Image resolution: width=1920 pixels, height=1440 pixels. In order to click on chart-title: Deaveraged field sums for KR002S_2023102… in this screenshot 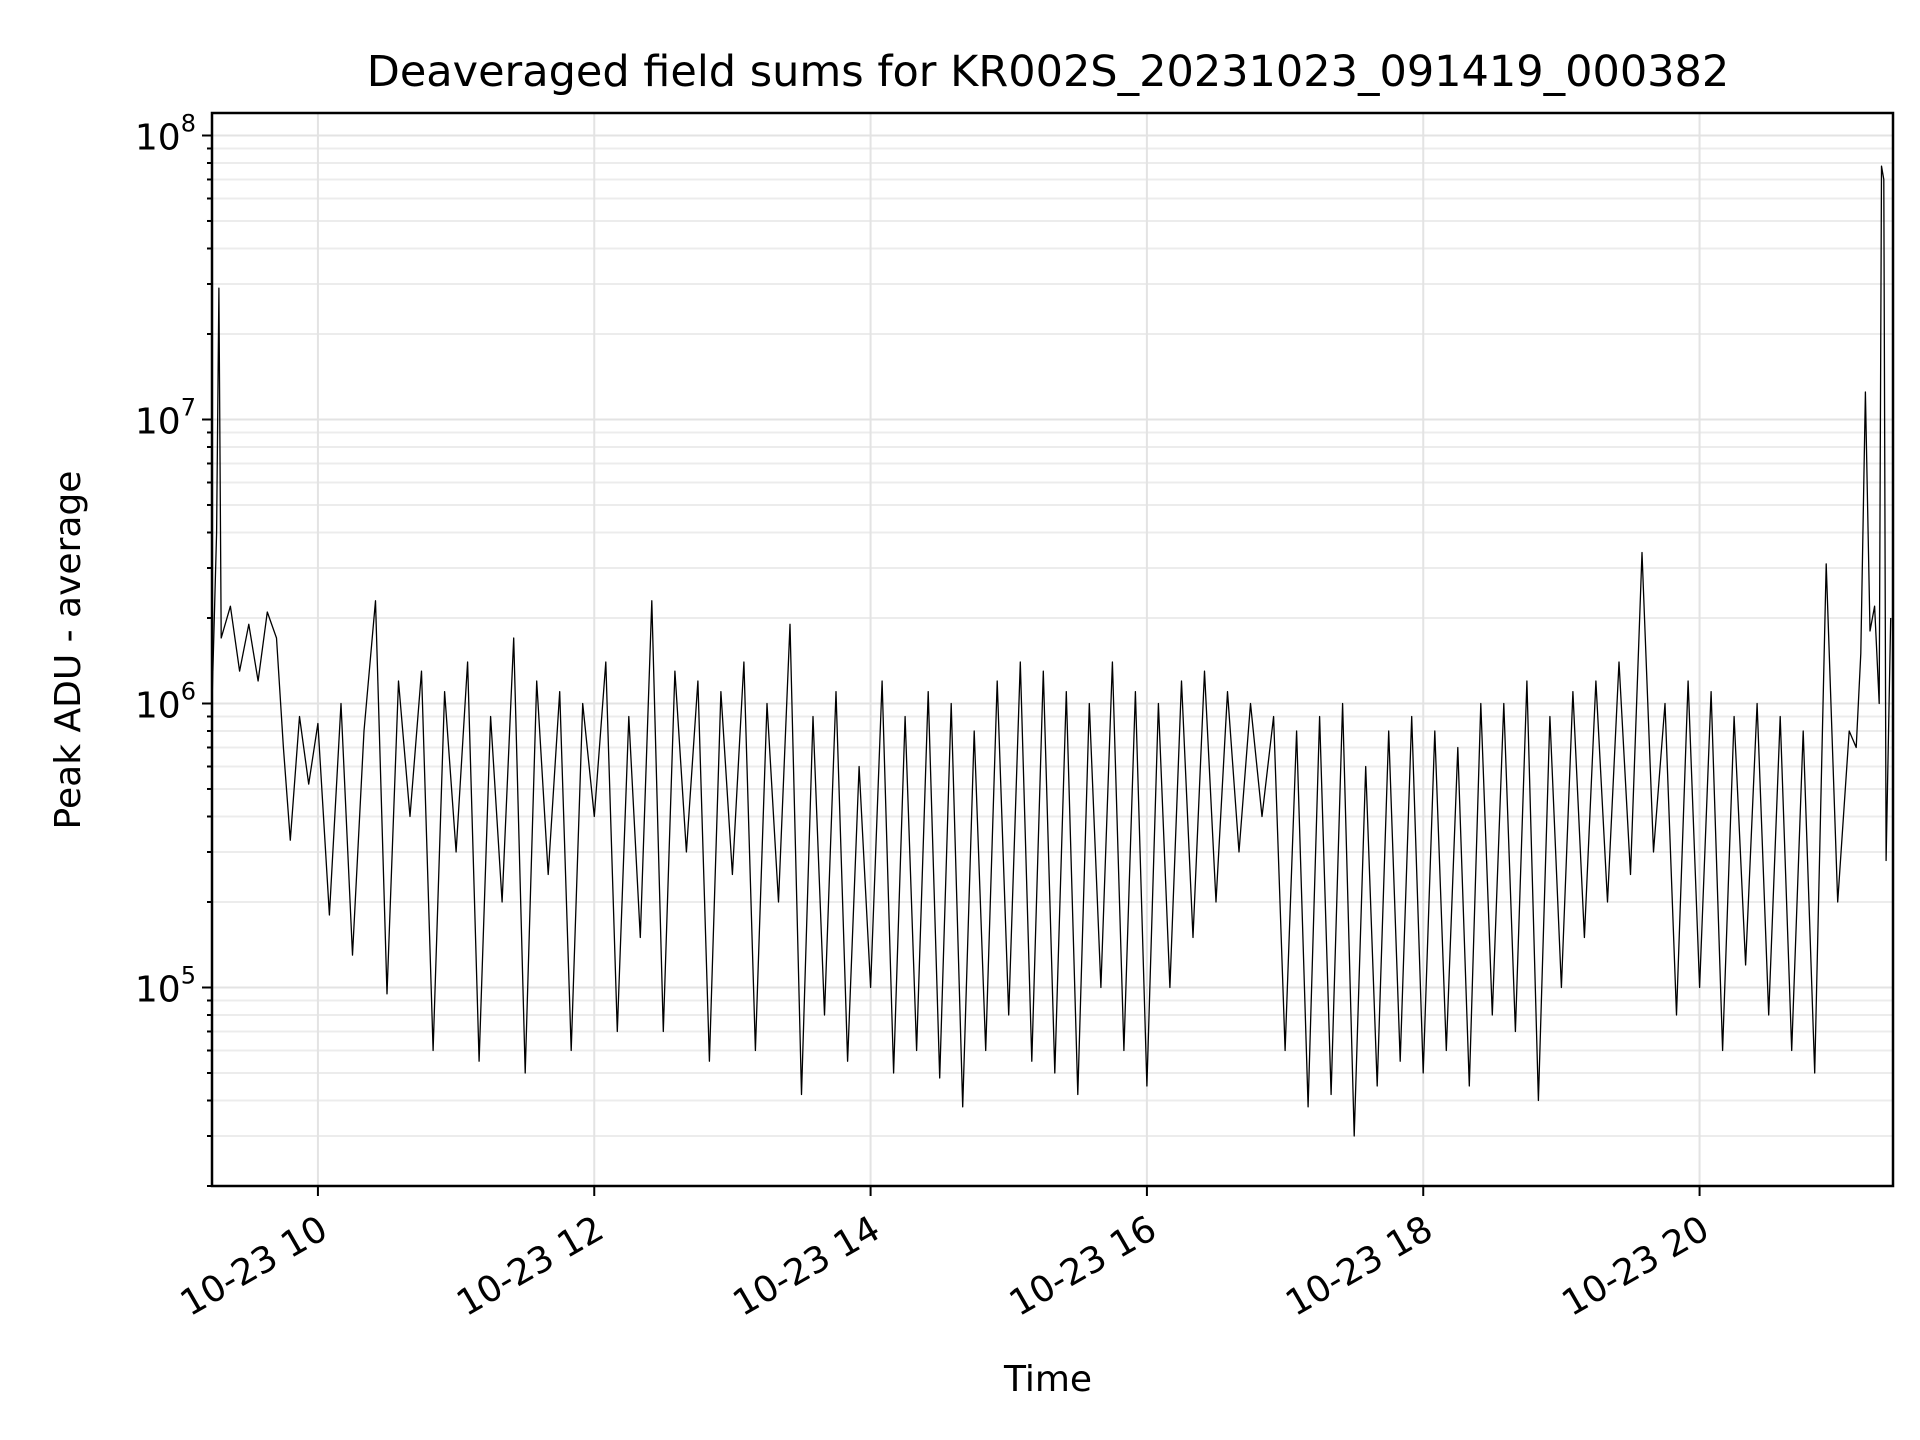, I will do `click(1048, 72)`.